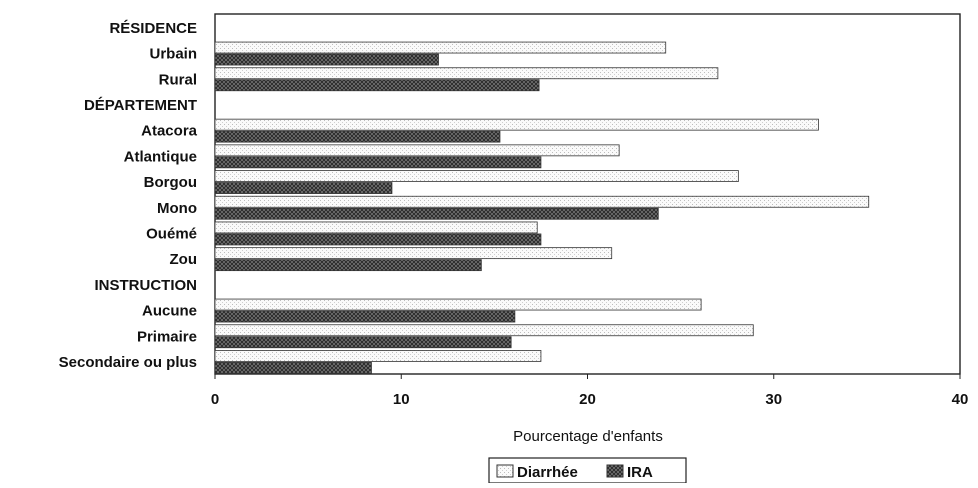 The width and height of the screenshot is (978, 488). I want to click on category-label-secondaire-ou-plus: Secondaire ou plus, so click(128, 362).